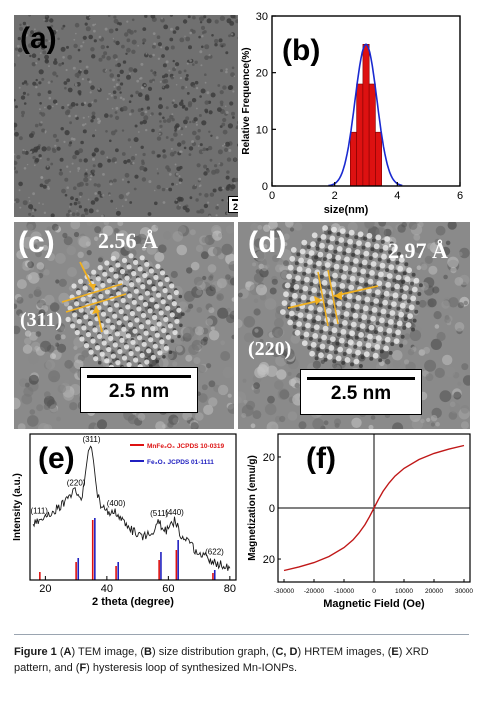 This screenshot has width=483, height=703. I want to click on caption-part: C, D, so click(286, 652).